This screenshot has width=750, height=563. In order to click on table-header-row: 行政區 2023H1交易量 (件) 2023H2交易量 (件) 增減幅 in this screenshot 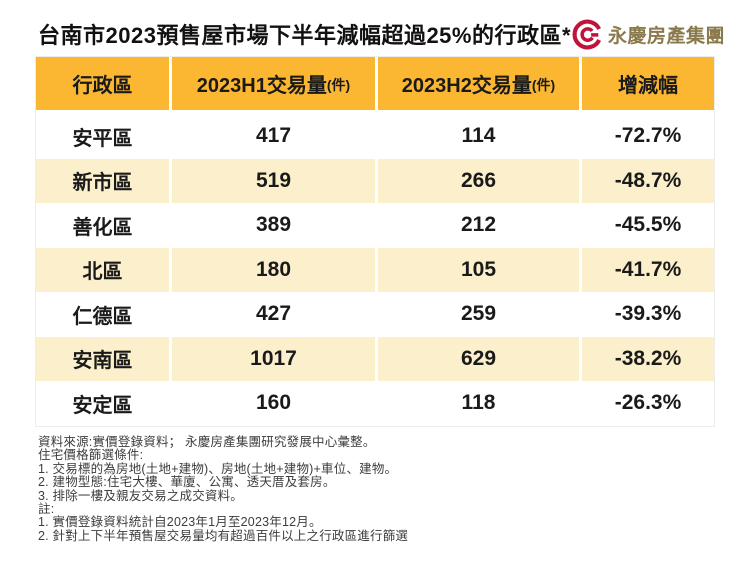, I will do `click(375, 85)`.